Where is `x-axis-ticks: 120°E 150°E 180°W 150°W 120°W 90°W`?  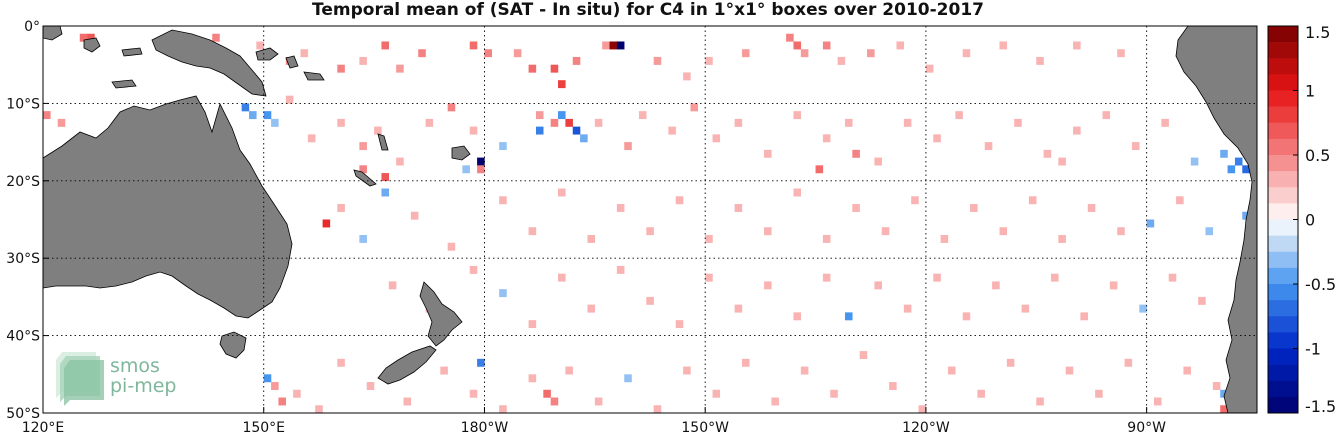 x-axis-ticks: 120°E 150°E 180°W 150°W 120°W 90°W is located at coordinates (594, 421).